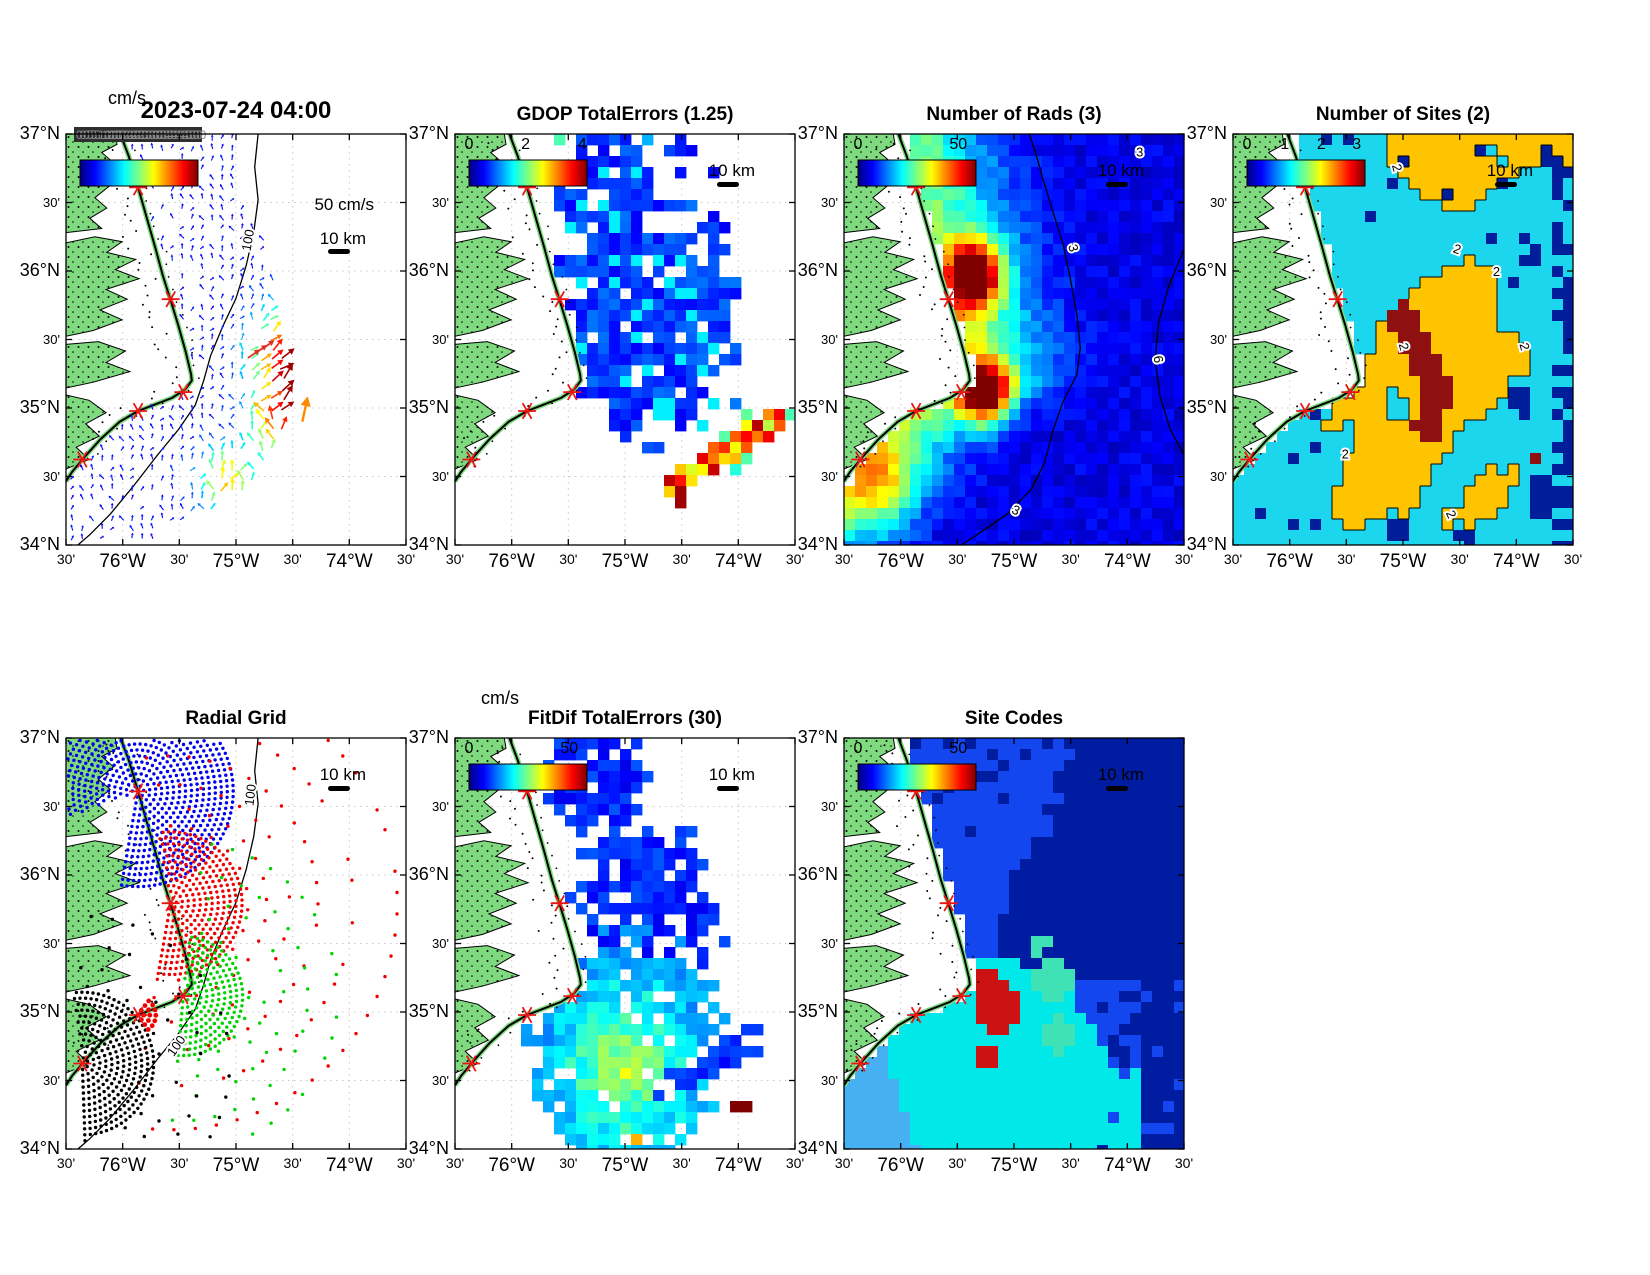 This screenshot has width=1650, height=1275. What do you see at coordinates (569, 748) in the screenshot?
I see `colorbar-tick-label: 50` at bounding box center [569, 748].